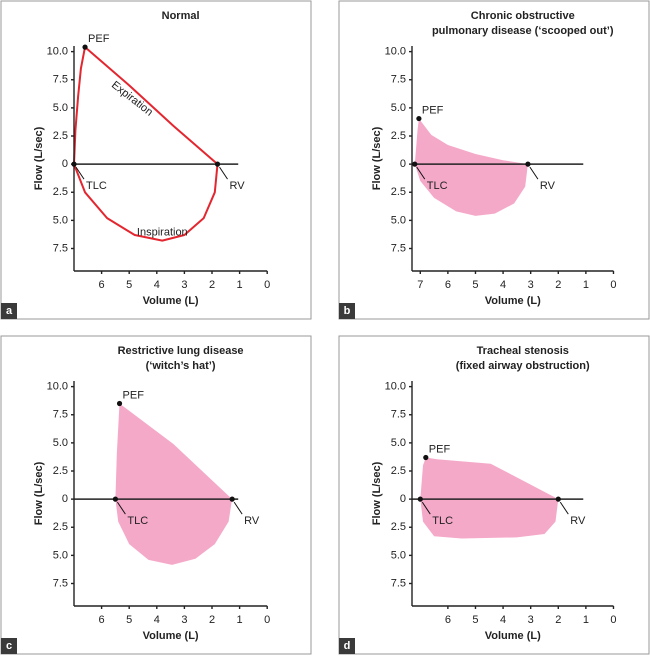  I want to click on x-tick-label: 7, so click(420, 285).